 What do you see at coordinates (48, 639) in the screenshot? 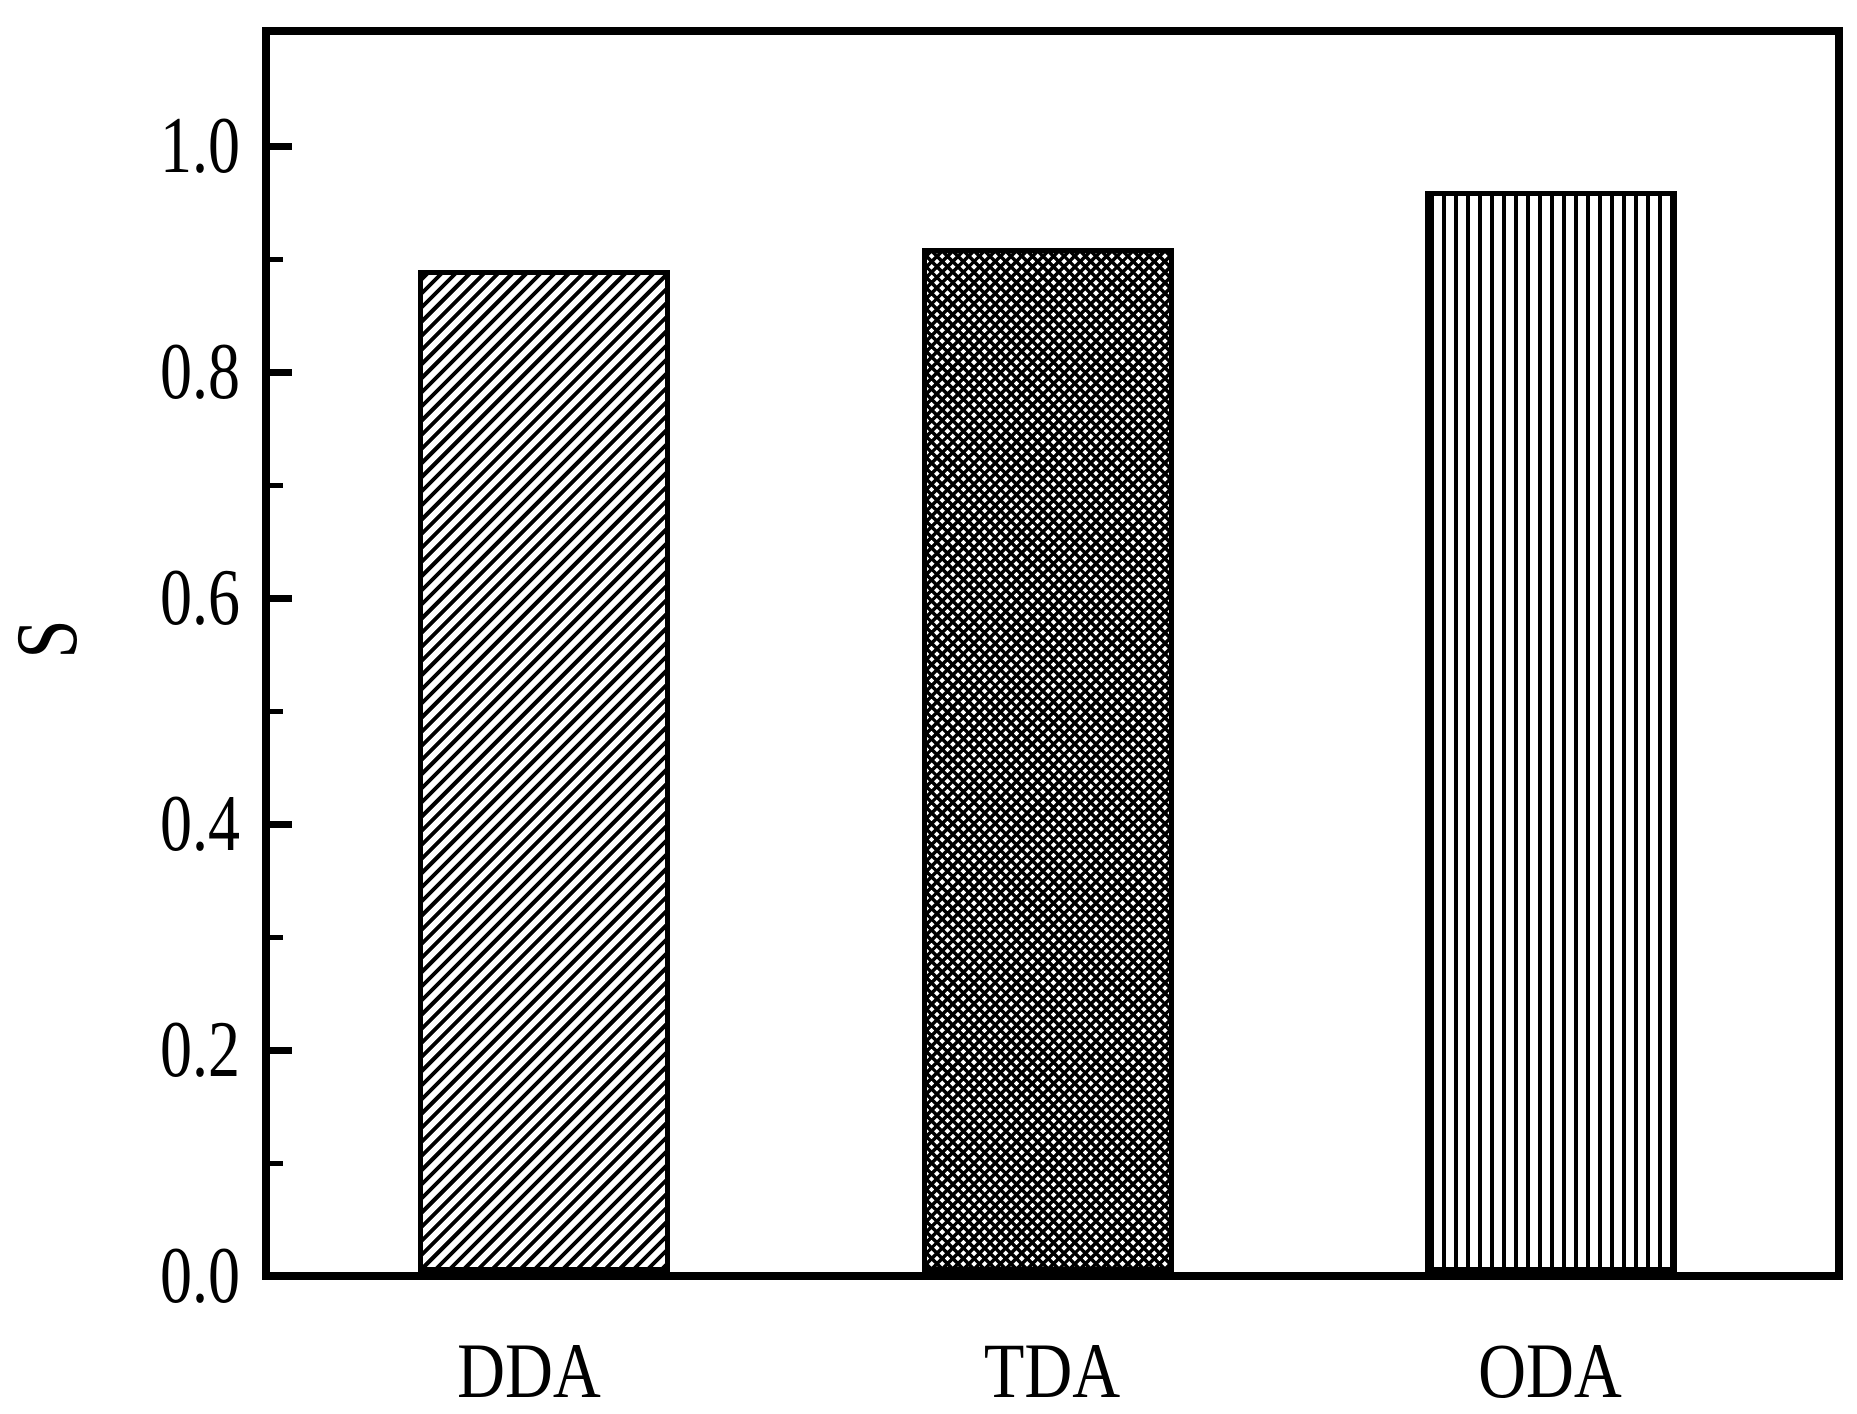
I see `y-axis-title: S` at bounding box center [48, 639].